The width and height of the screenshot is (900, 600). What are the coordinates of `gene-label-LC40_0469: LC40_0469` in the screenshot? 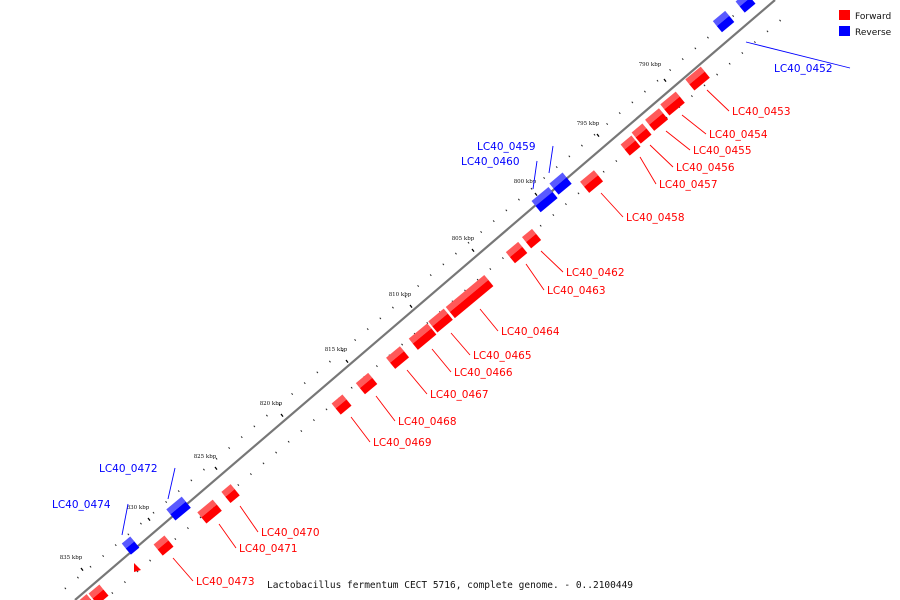 It's located at (402, 443).